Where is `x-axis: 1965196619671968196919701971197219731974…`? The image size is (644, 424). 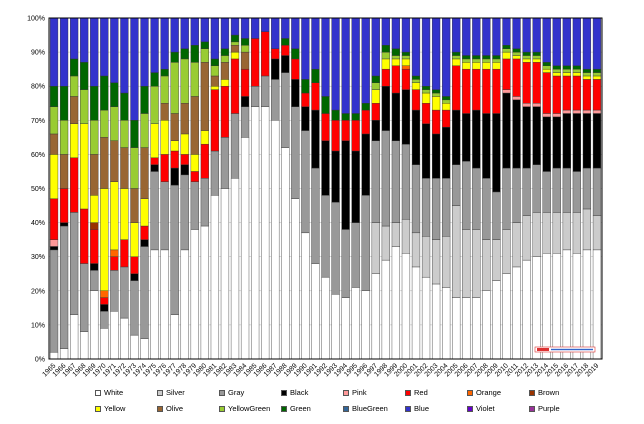
x-axis: 1965196619671968196919701971197219731974… is located at coordinates (320, 370).